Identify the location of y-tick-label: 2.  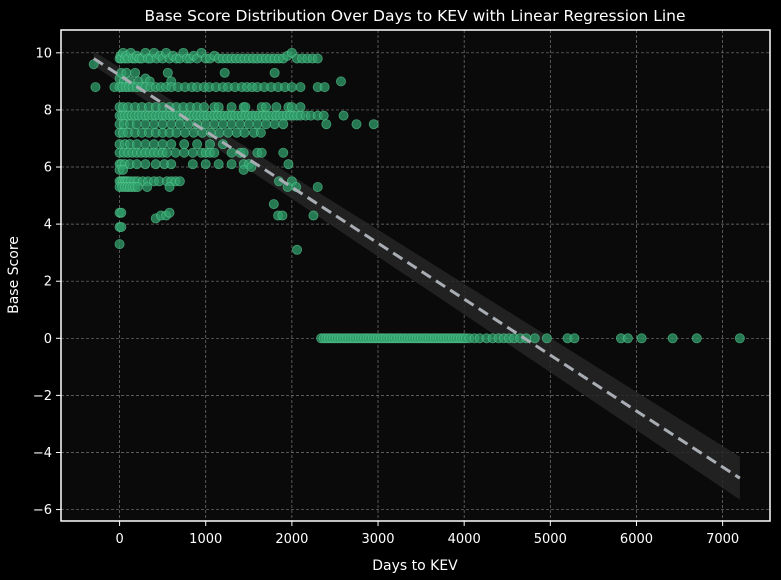
(48, 282).